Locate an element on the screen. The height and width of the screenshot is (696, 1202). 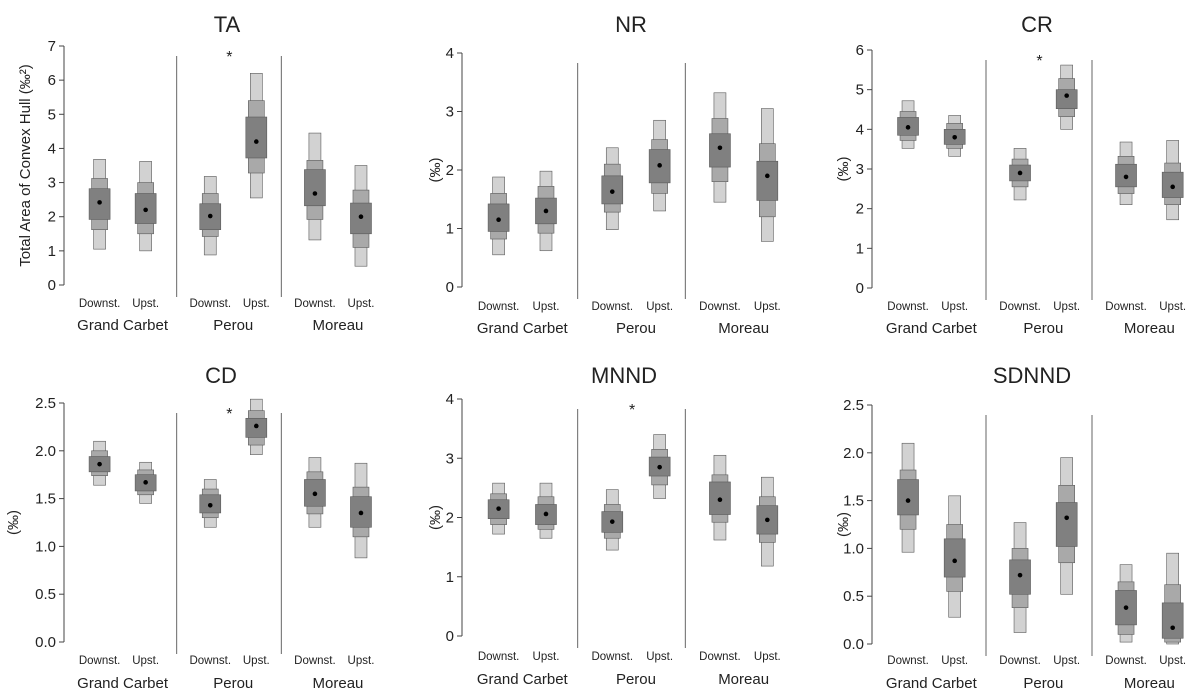
y-tick-label: 2.5 is located at coordinates (853, 405).